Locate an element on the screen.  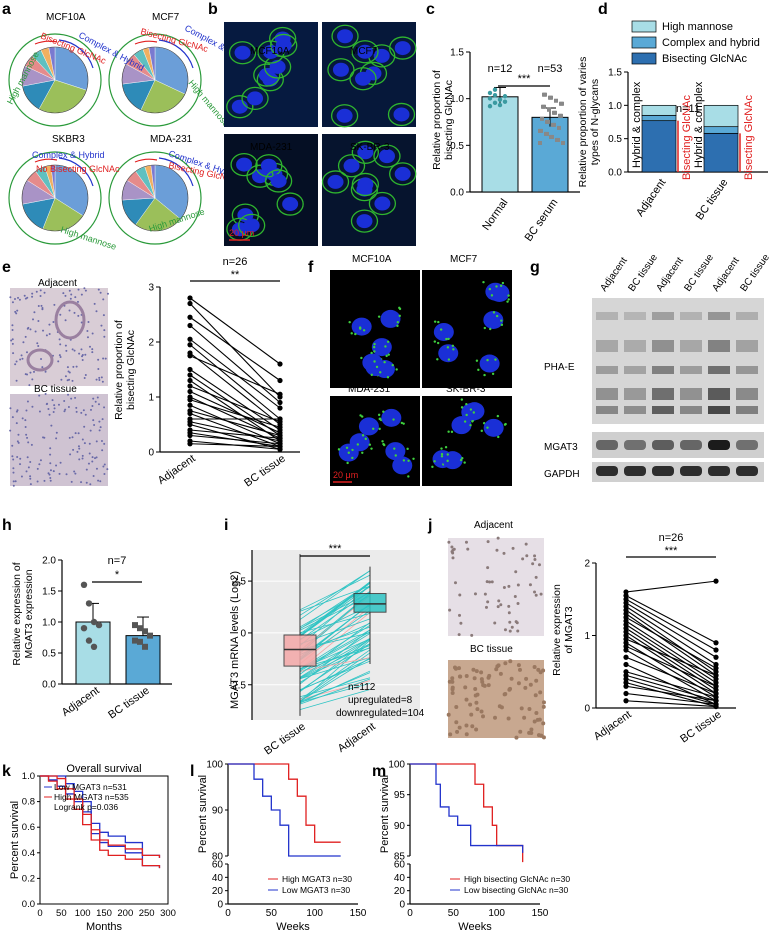
c-n-label: n=12 is located at coordinates (500, 69).